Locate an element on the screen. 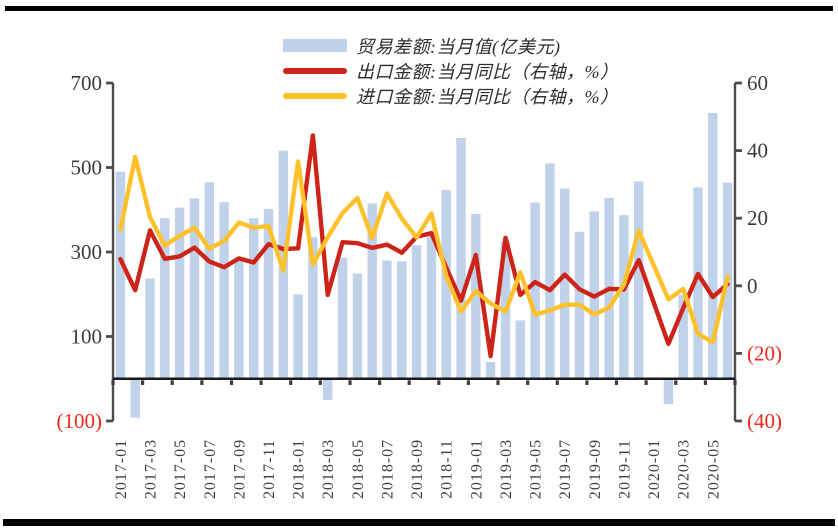  x-axis-label: 2019-07 is located at coordinates (565, 469).